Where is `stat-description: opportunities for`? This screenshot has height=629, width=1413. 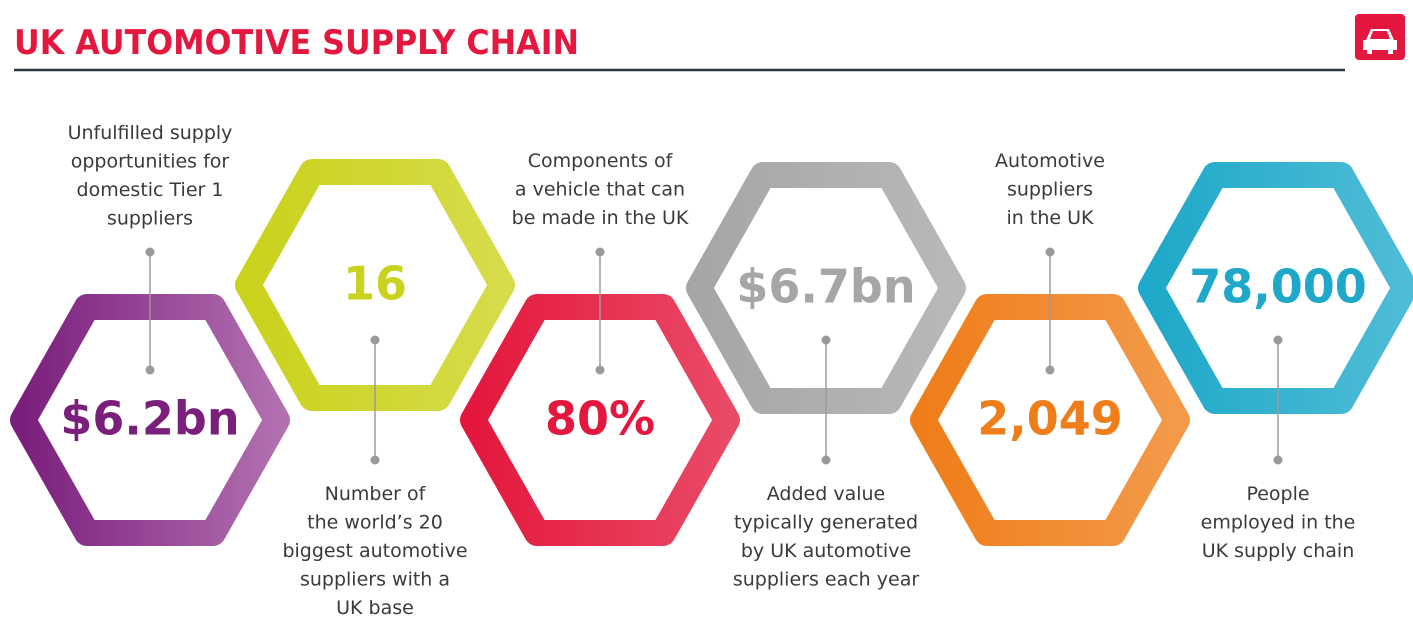 stat-description: opportunities for is located at coordinates (150, 162).